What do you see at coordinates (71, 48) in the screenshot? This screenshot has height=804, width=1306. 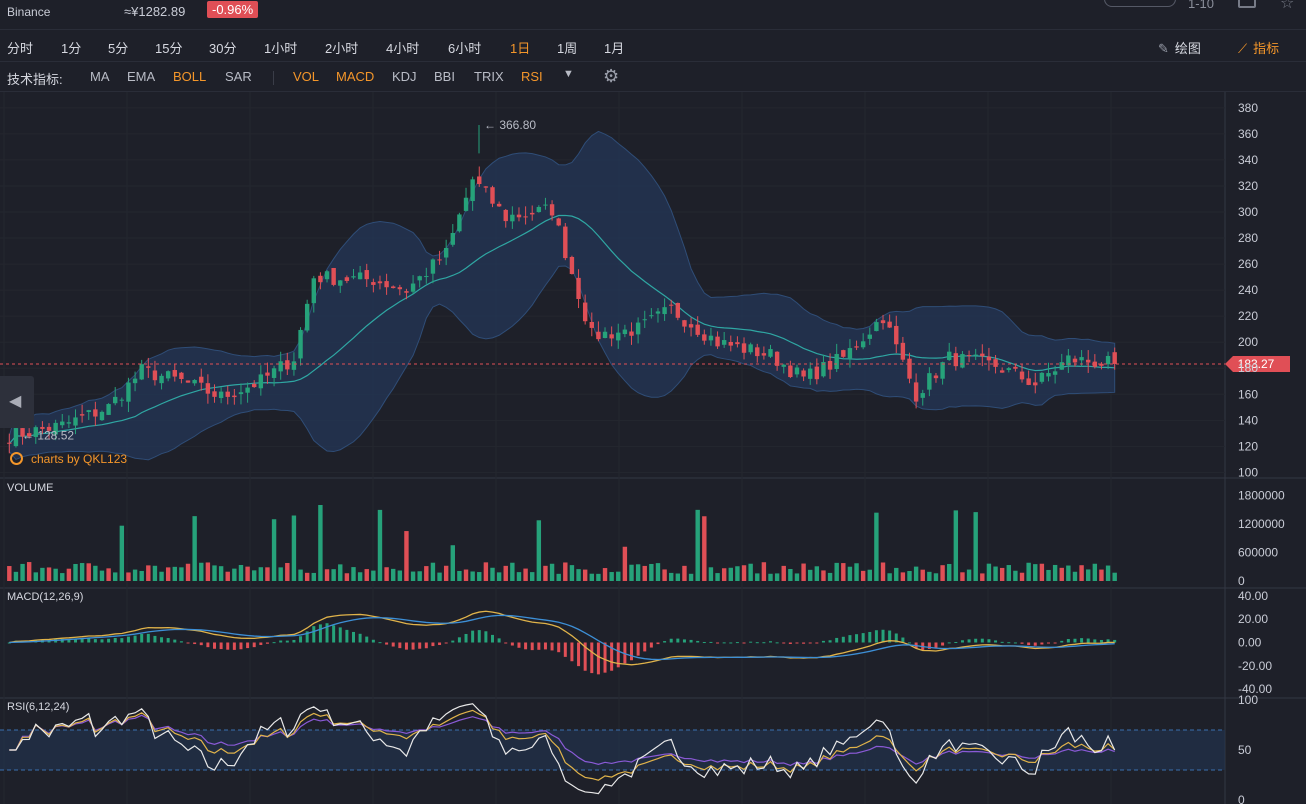 I see `timeframe-button: 1分` at bounding box center [71, 48].